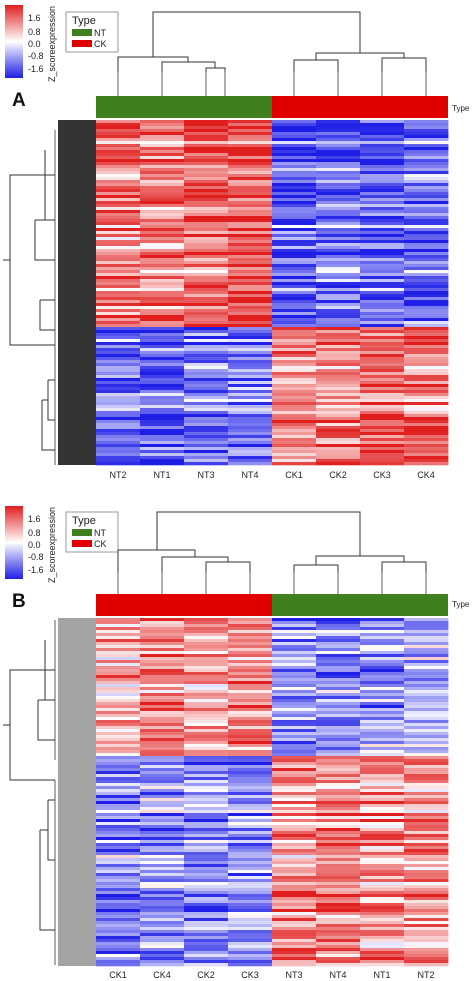 The image size is (474, 981). Describe the element at coordinates (36, 557) in the screenshot. I see `colorbar-tick-b: -0.8` at that location.